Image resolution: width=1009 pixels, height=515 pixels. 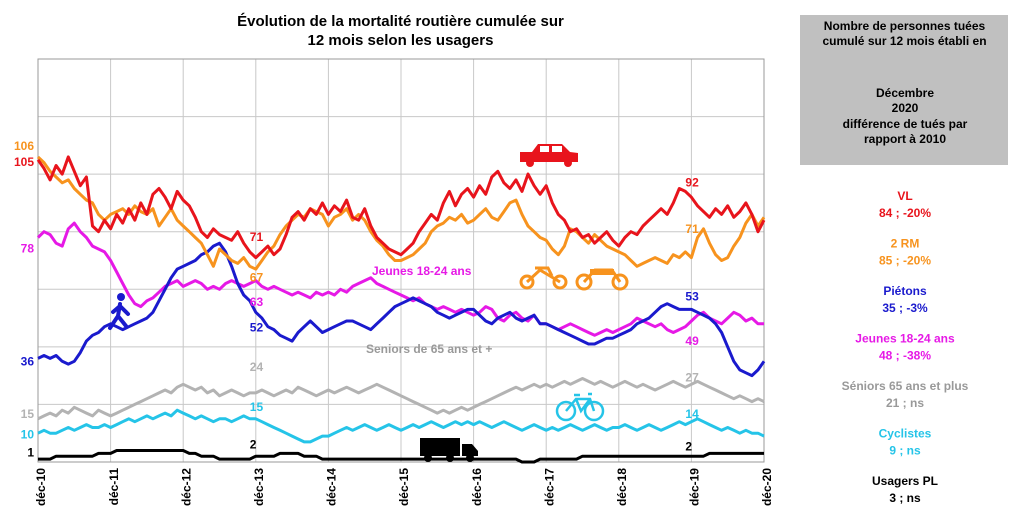 I want to click on panel-box, so click(x=904, y=90).